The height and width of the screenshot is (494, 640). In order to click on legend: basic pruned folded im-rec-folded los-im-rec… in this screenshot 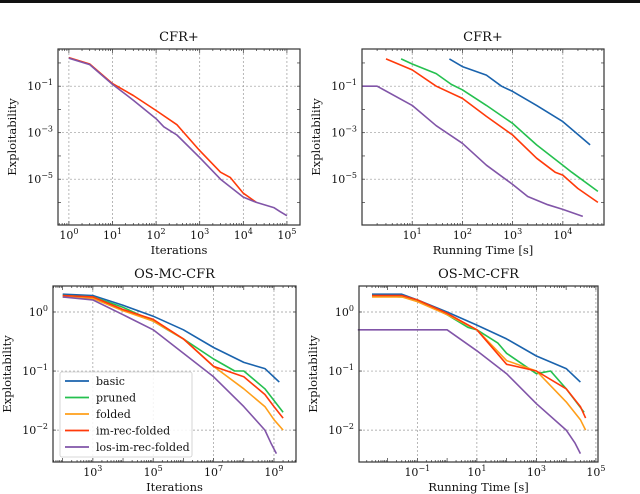, I will do `click(126, 414)`.